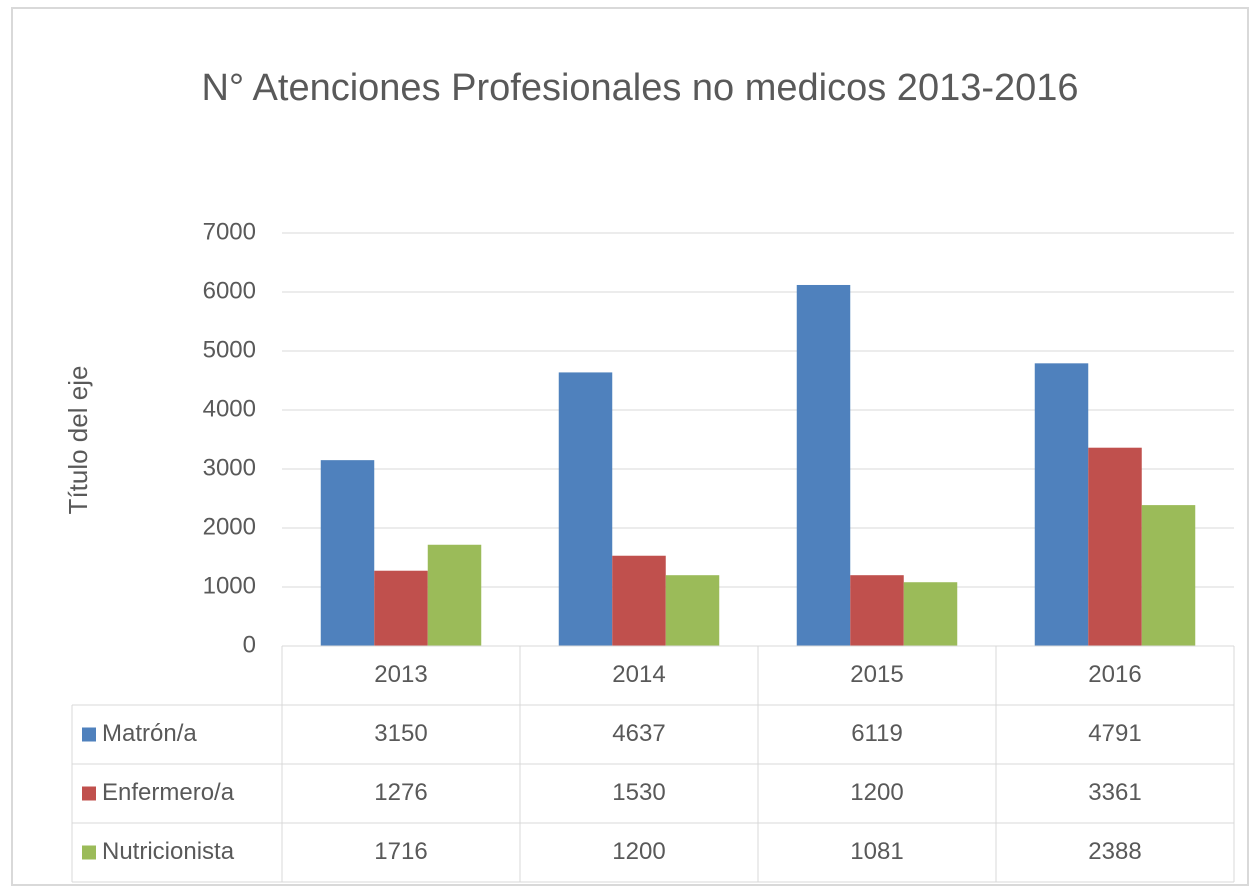  What do you see at coordinates (876, 851) in the screenshot?
I see `table-value: 1081` at bounding box center [876, 851].